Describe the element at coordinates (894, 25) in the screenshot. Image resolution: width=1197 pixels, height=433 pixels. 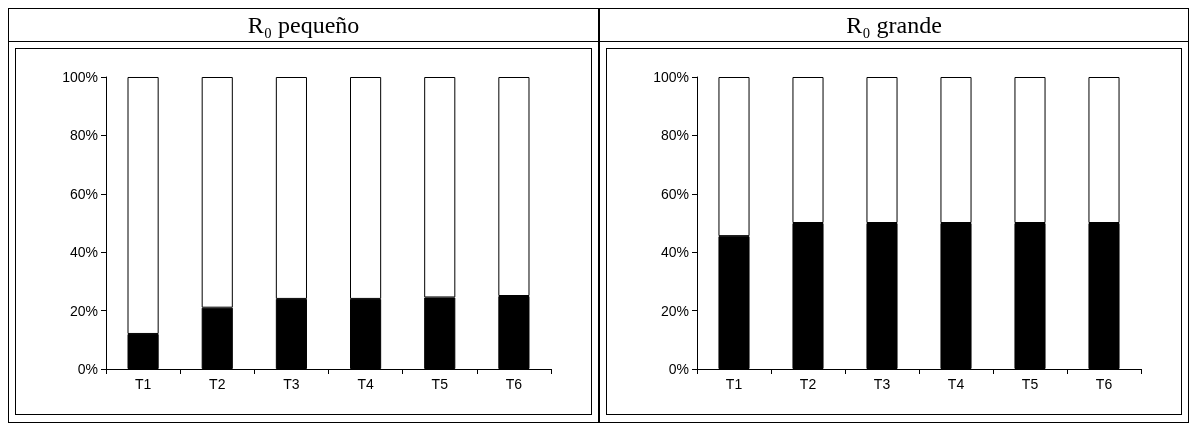
I see `chart-title: R₀ grande` at that location.